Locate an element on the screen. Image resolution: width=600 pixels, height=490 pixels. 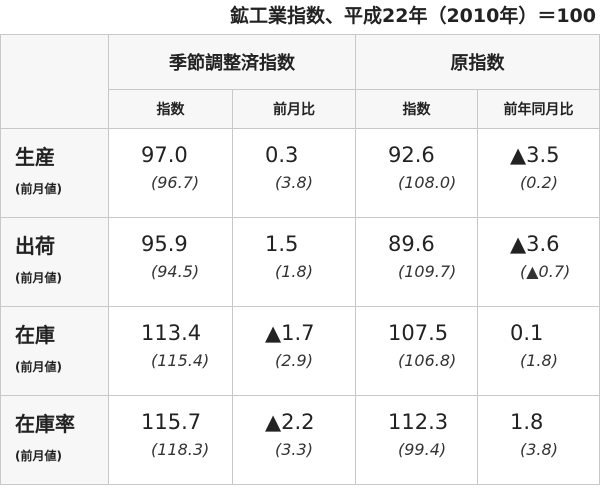
current-value: 0.1 is located at coordinates (527, 333).